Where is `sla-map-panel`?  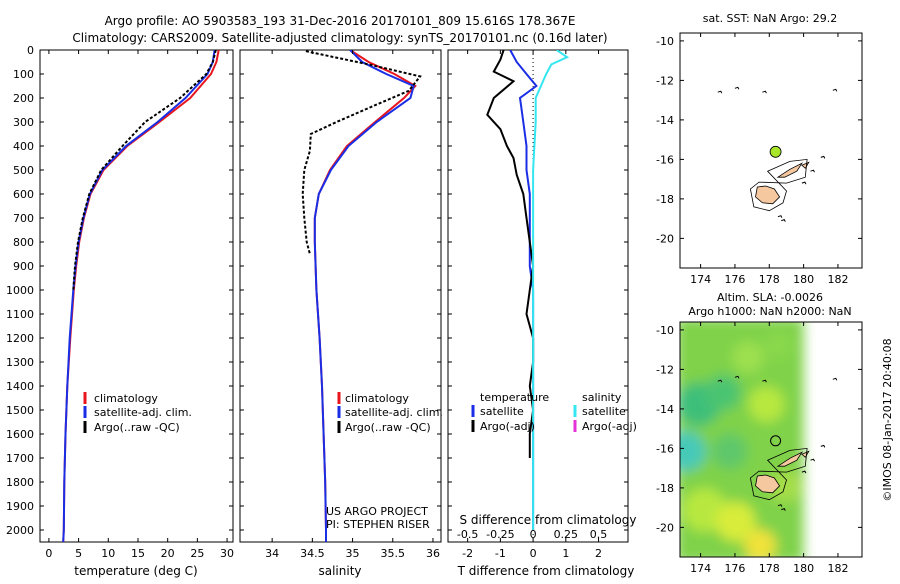 sla-map-panel is located at coordinates (771, 439).